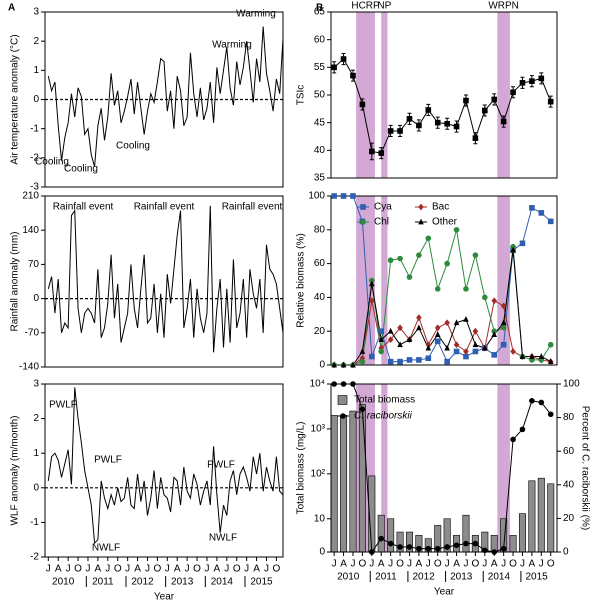 The height and width of the screenshot is (603, 592). What do you see at coordinates (363, 207) in the screenshot?
I see `legend-marker` at bounding box center [363, 207].